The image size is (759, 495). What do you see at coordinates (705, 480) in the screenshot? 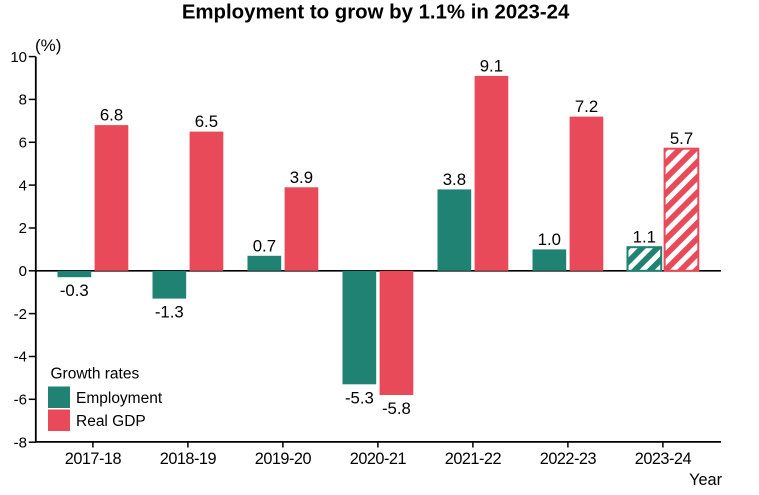
I see `svg-text: Year` at bounding box center [705, 480].